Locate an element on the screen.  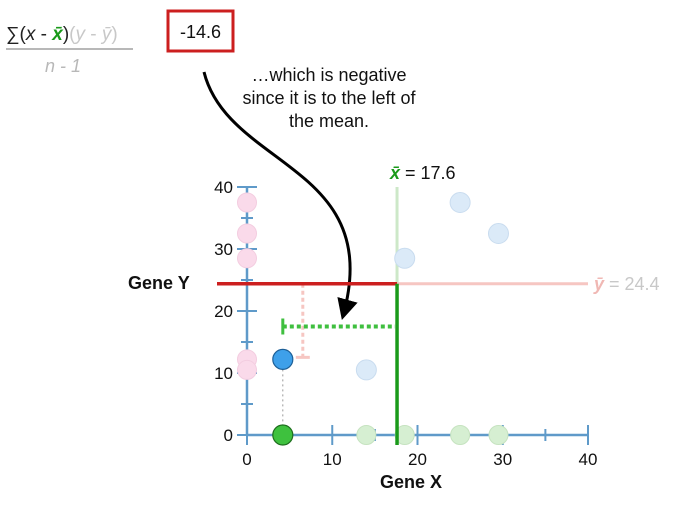
x-tick-label: 40 is located at coordinates (588, 459).